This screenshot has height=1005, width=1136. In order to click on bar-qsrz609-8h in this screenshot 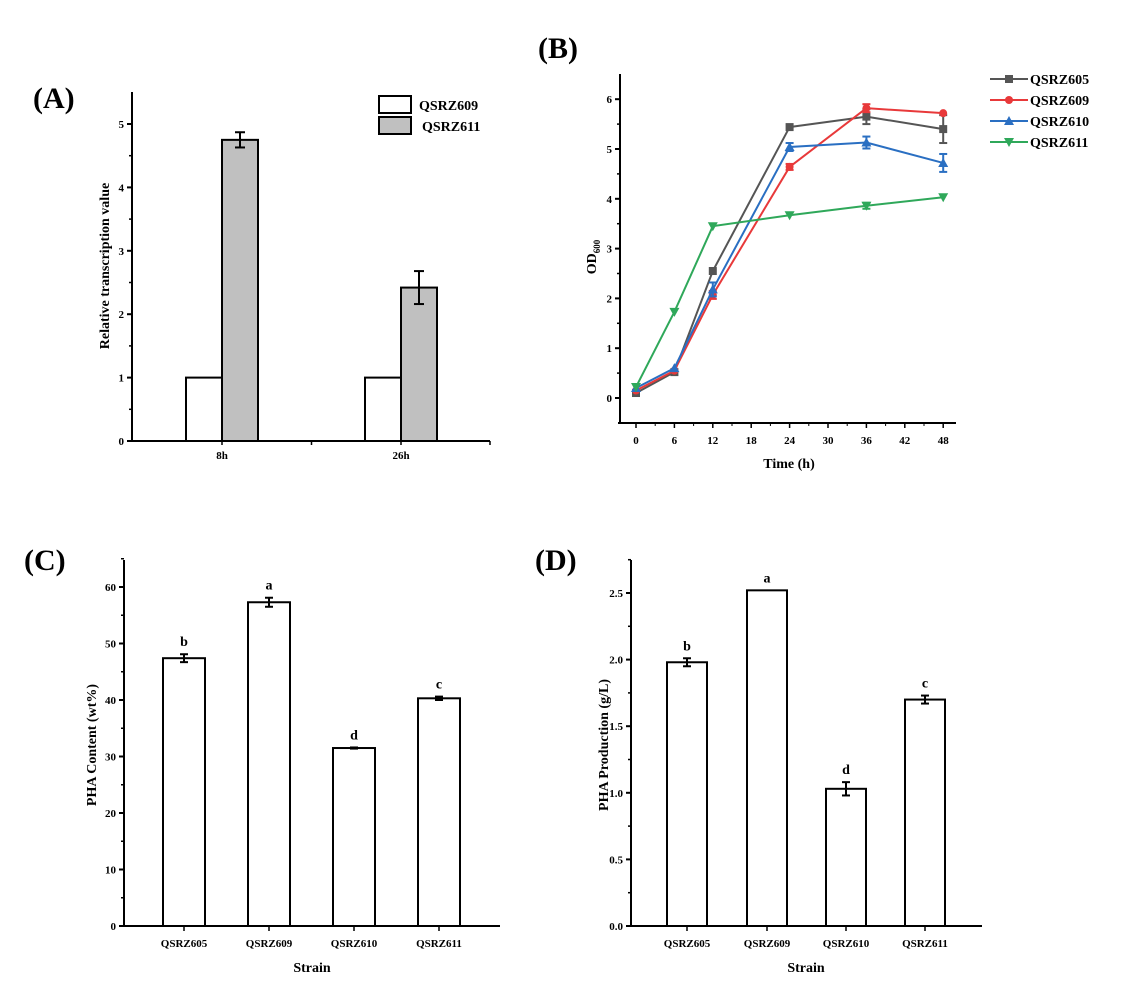, I will do `click(204, 409)`.